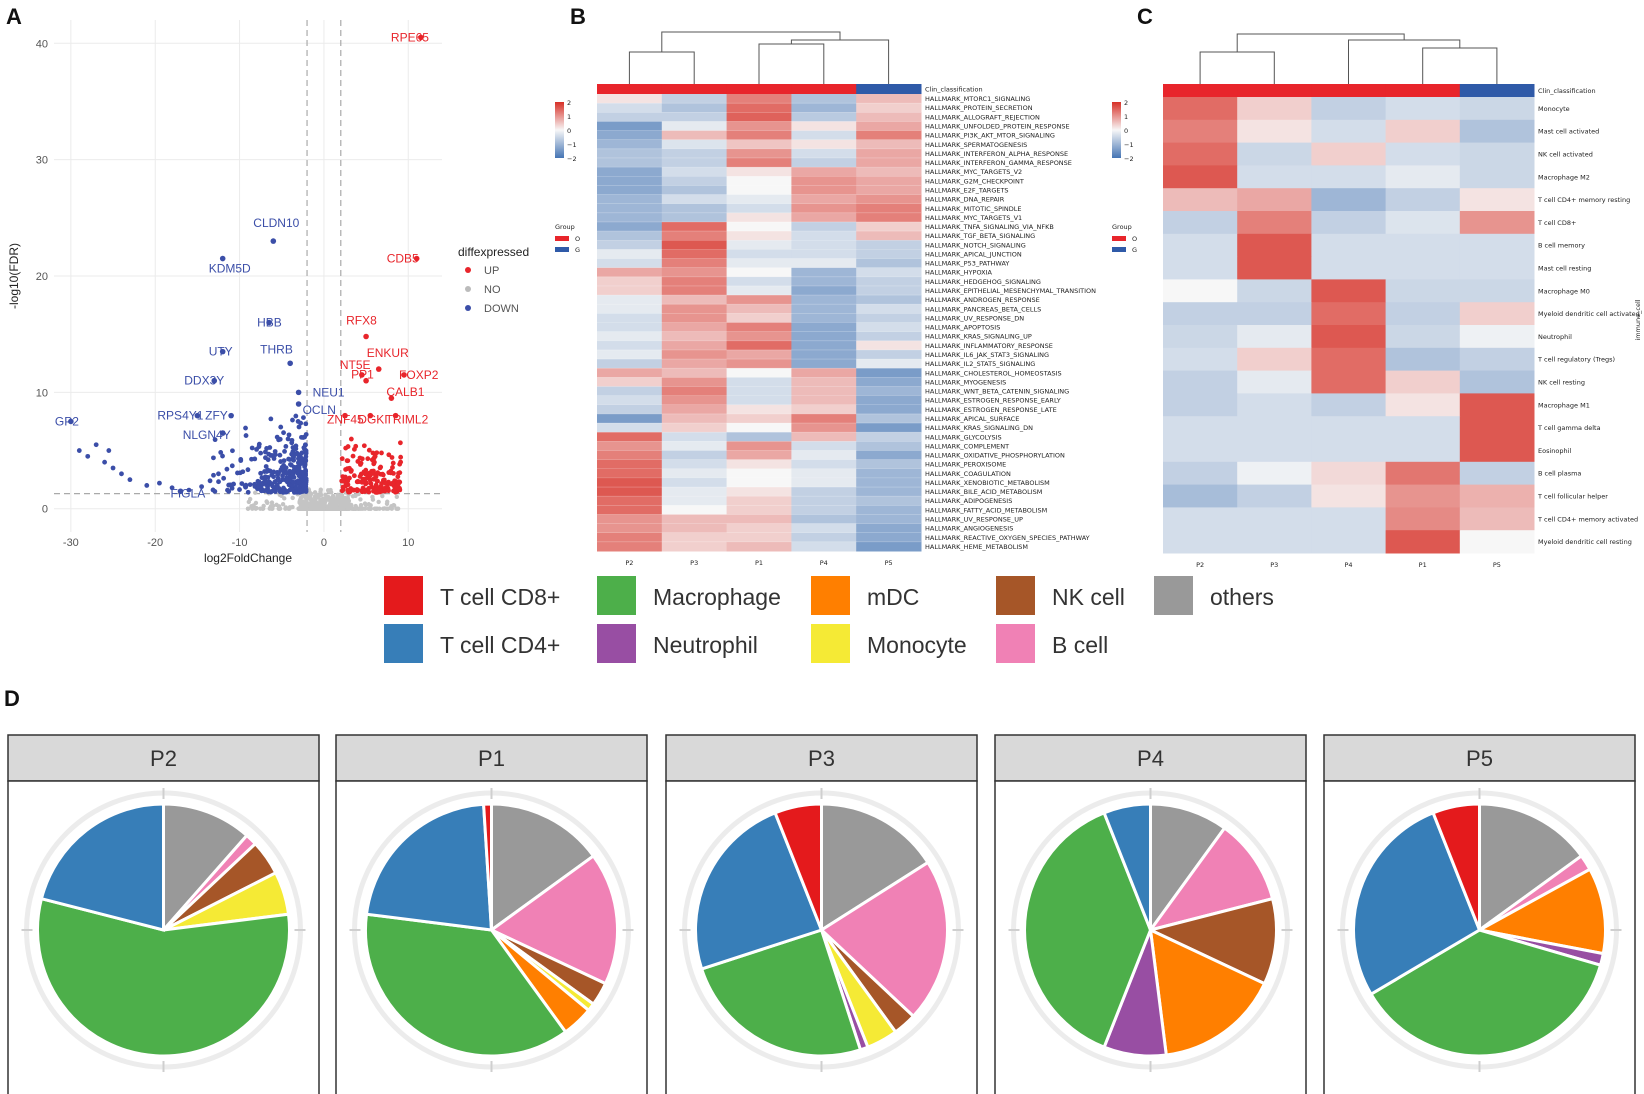 The image size is (1644, 1094). I want to click on row-label-hallmark-unfolded-protein-response: HALLMARK_UNFOLDED_PROTEIN_RESPONSE, so click(997, 126).